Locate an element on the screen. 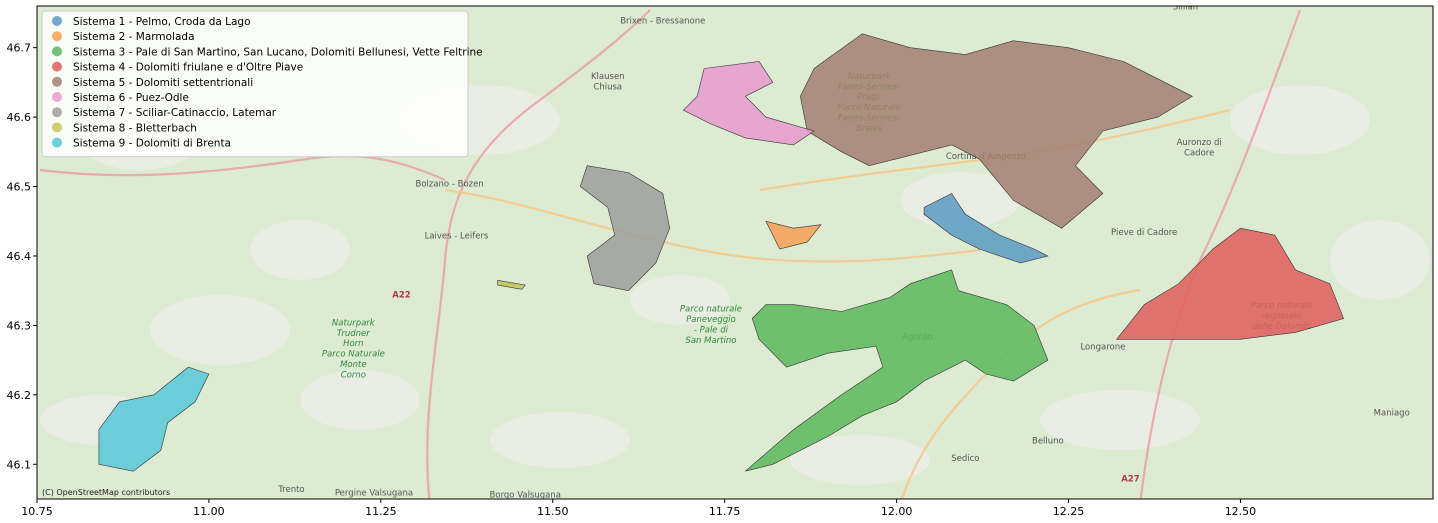 Image resolution: width=1438 pixels, height=523 pixels. legend-entry: Sistema 5 - Dolomiti settentrionali is located at coordinates (163, 83).